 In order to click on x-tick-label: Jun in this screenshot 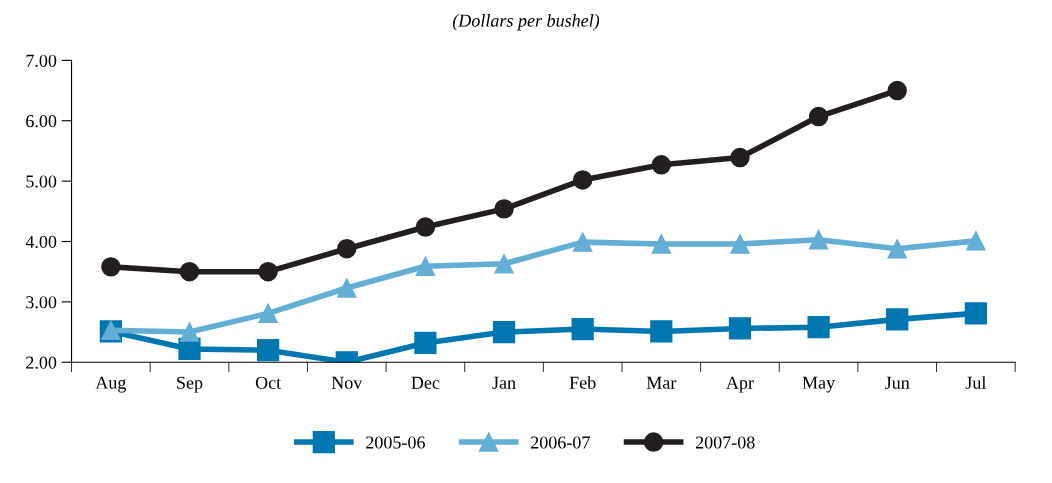, I will do `click(897, 382)`.